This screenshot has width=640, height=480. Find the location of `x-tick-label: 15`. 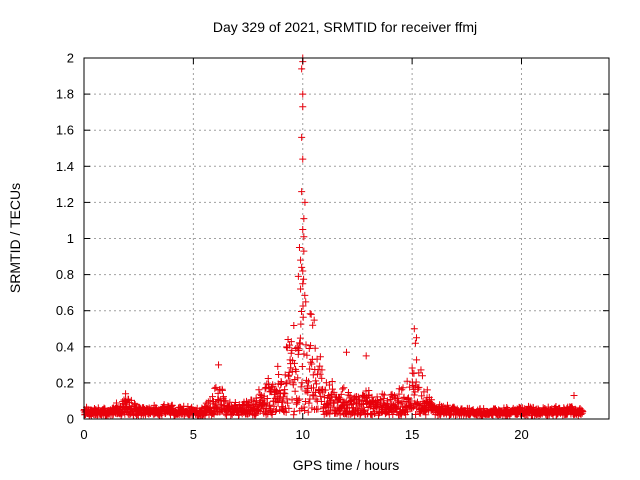

x-tick-label: 15 is located at coordinates (412, 434).